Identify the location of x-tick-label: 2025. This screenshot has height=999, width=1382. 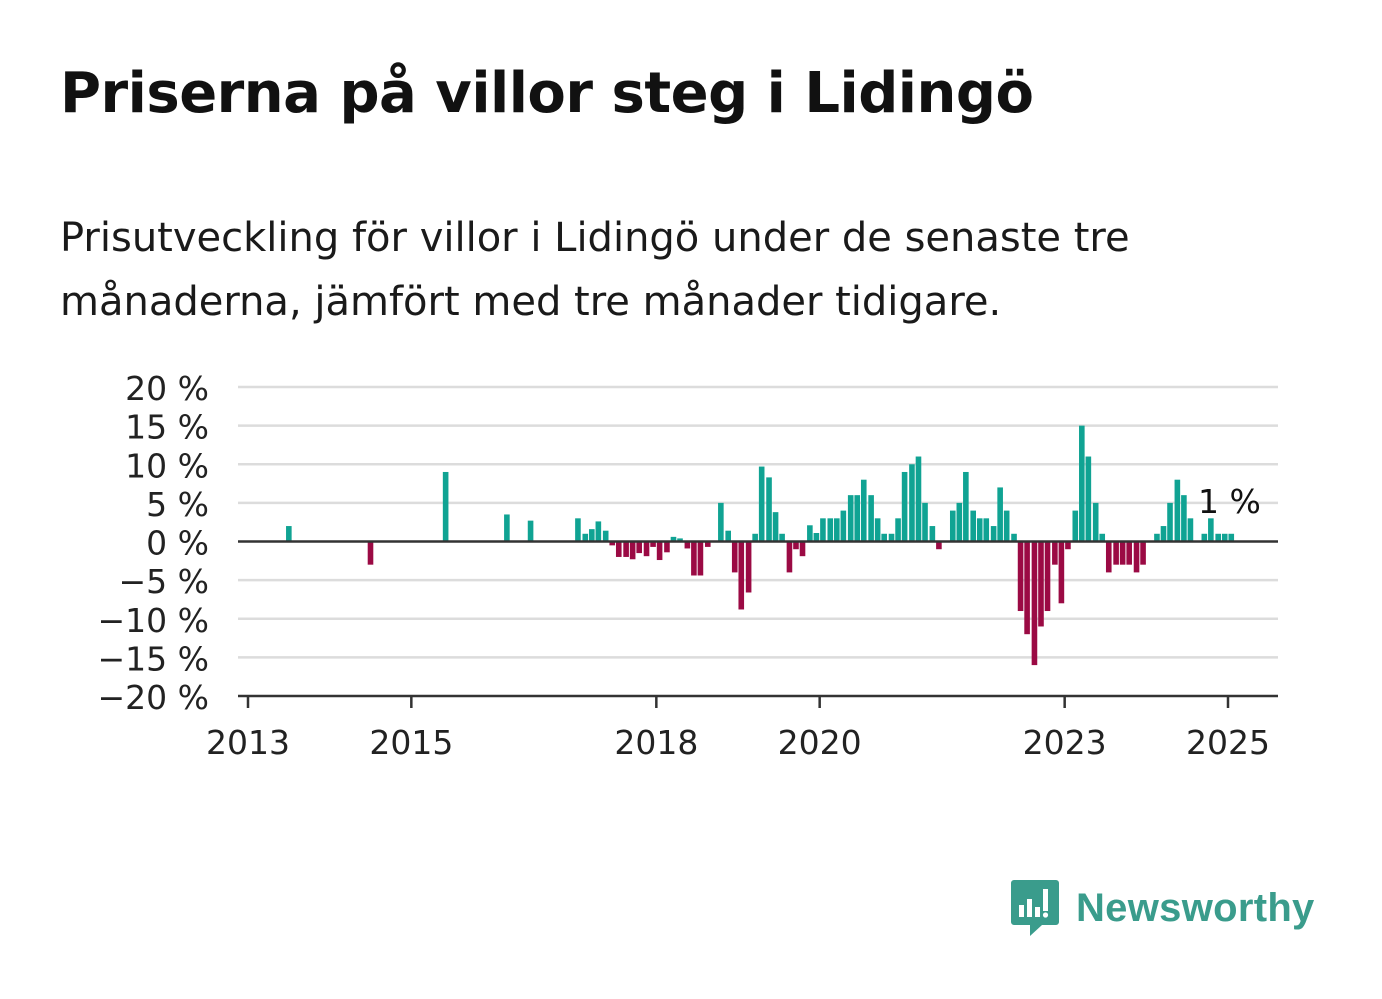
(1228, 742).